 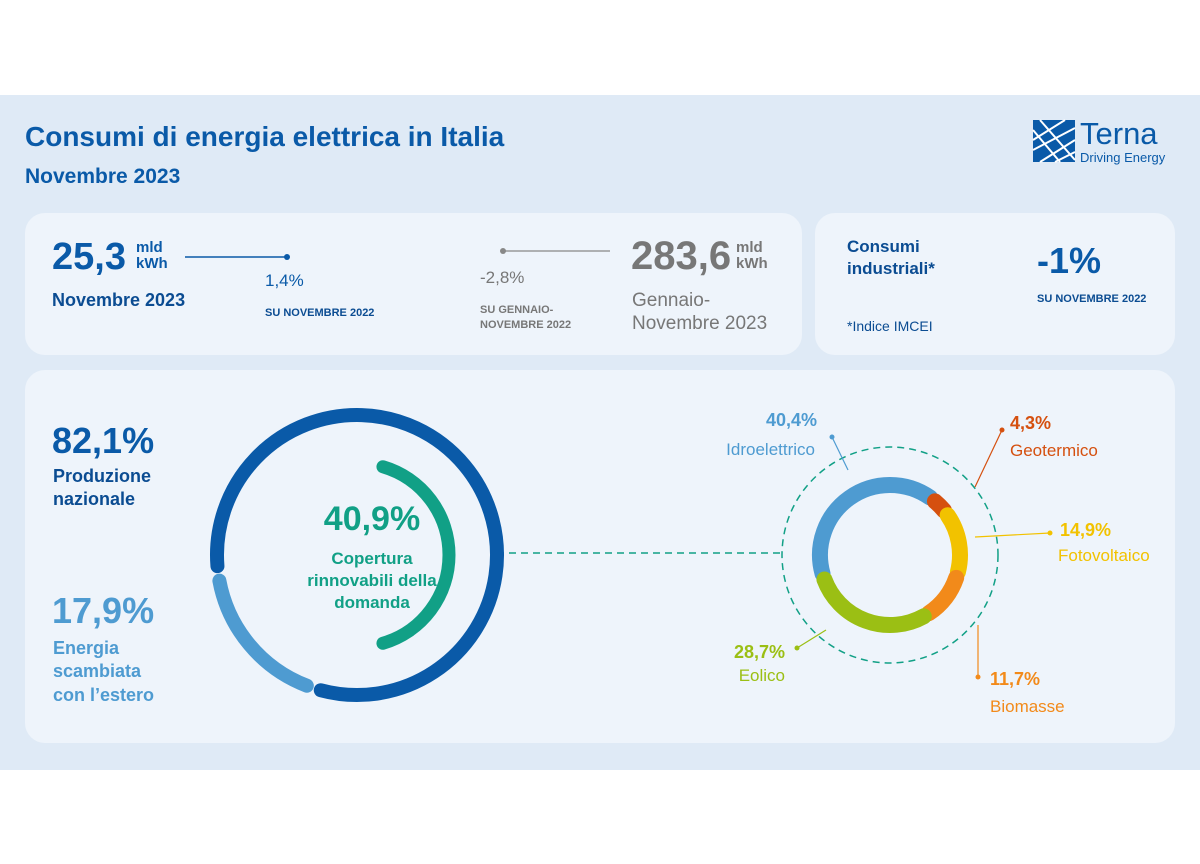 What do you see at coordinates (119, 300) in the screenshot?
I see `kpi-period: Novembre 2023` at bounding box center [119, 300].